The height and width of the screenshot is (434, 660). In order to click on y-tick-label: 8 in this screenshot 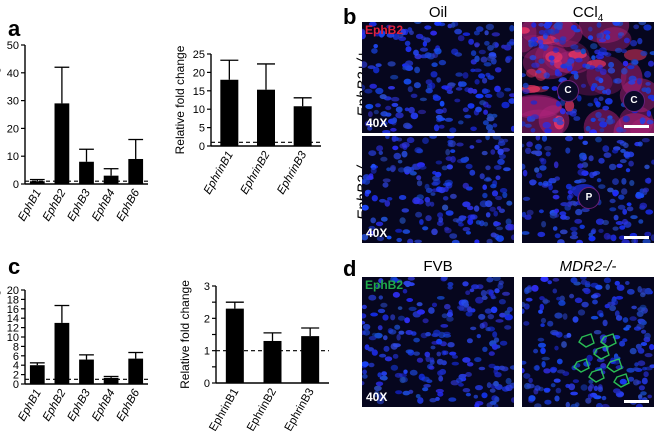, I will do `click(16, 347)`.